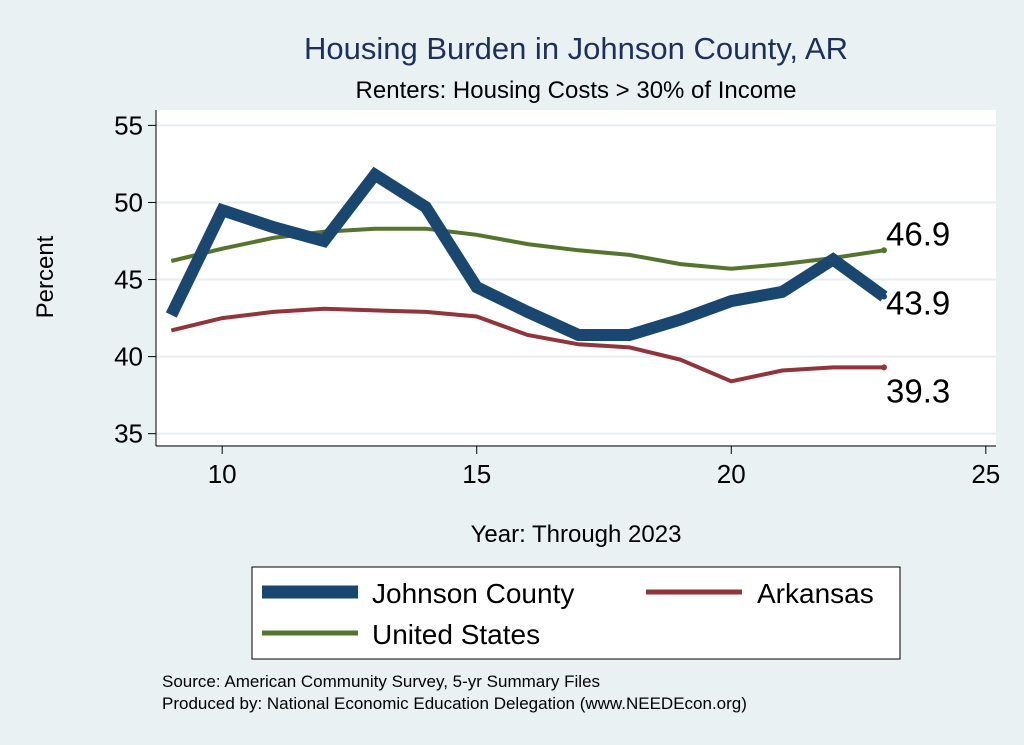 The width and height of the screenshot is (1024, 745). Describe the element at coordinates (884, 367) in the screenshot. I see `end-point-arkansas` at that location.